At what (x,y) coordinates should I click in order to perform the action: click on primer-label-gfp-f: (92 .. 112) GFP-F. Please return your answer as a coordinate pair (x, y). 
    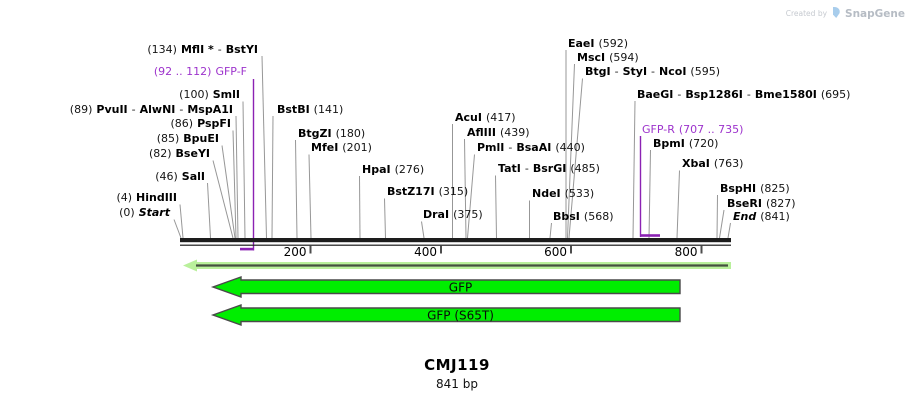
    Looking at the image, I should click on (200, 71).